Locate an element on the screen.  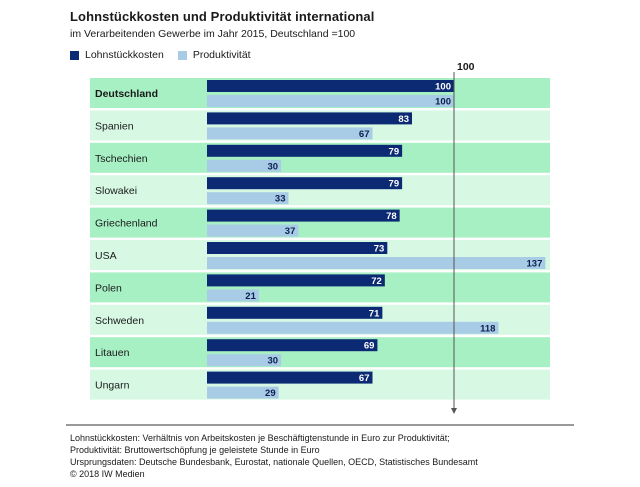
value-label-produktivitaet: 118 is located at coordinates (487, 328).